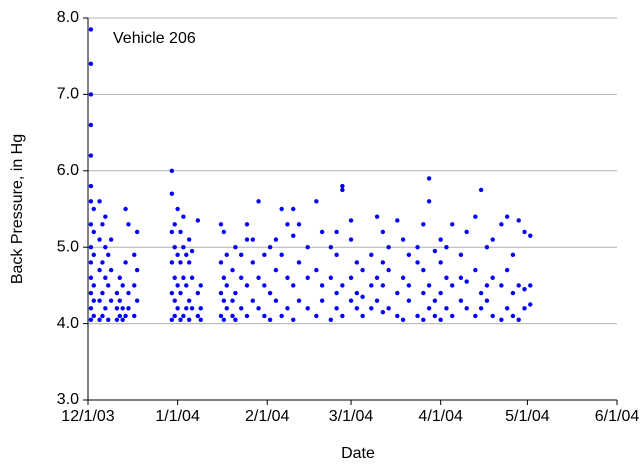 This screenshot has width=642, height=465. I want to click on x-tick-label: 1/1/04, so click(177, 416).